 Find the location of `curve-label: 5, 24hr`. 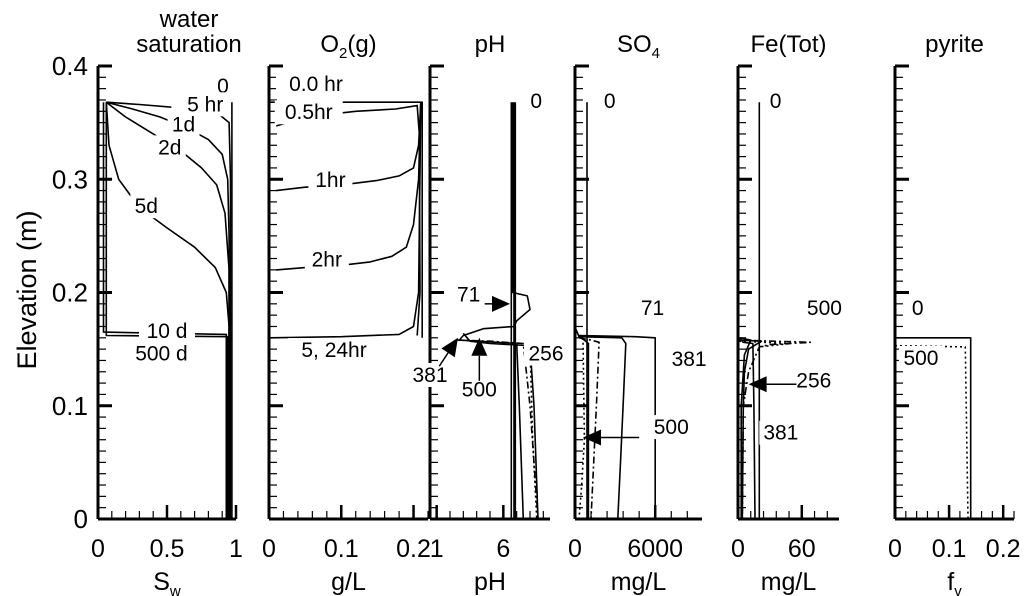

curve-label: 5, 24hr is located at coordinates (333, 350).